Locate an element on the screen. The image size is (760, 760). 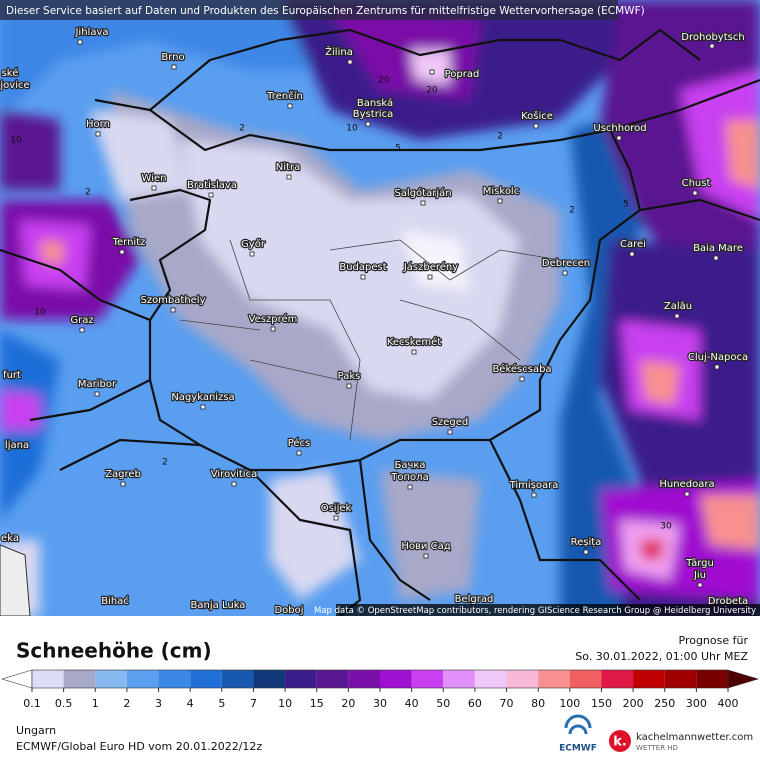
legend-tick-label: 70 is located at coordinates (507, 703).